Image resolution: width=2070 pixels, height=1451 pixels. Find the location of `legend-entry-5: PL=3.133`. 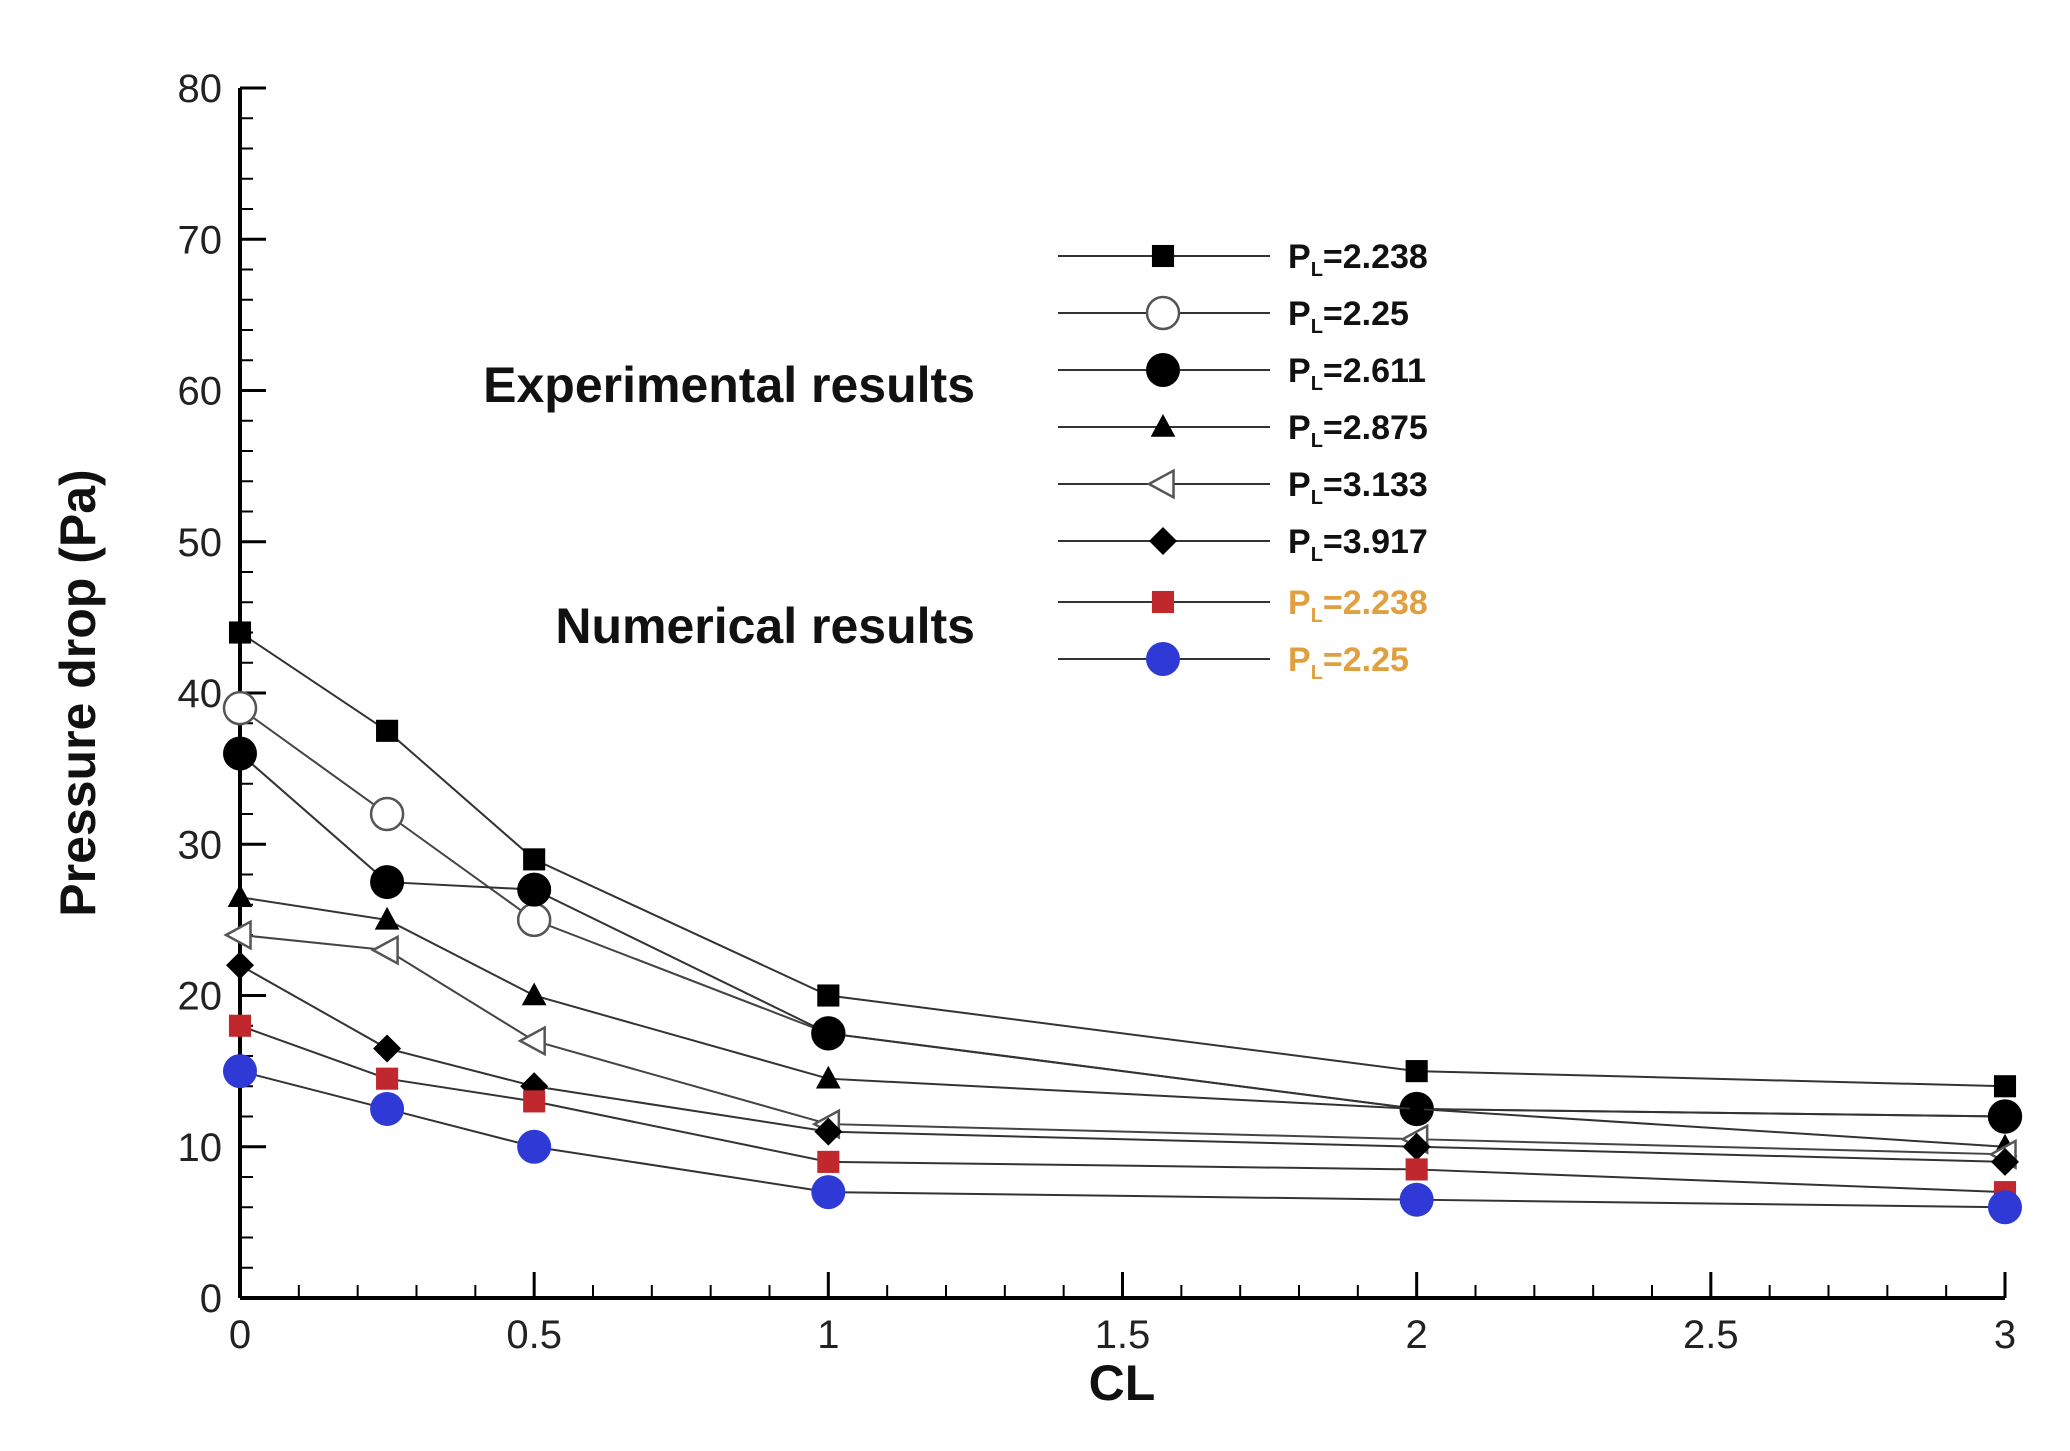

legend-entry-5: PL=3.133 is located at coordinates (1243, 487).